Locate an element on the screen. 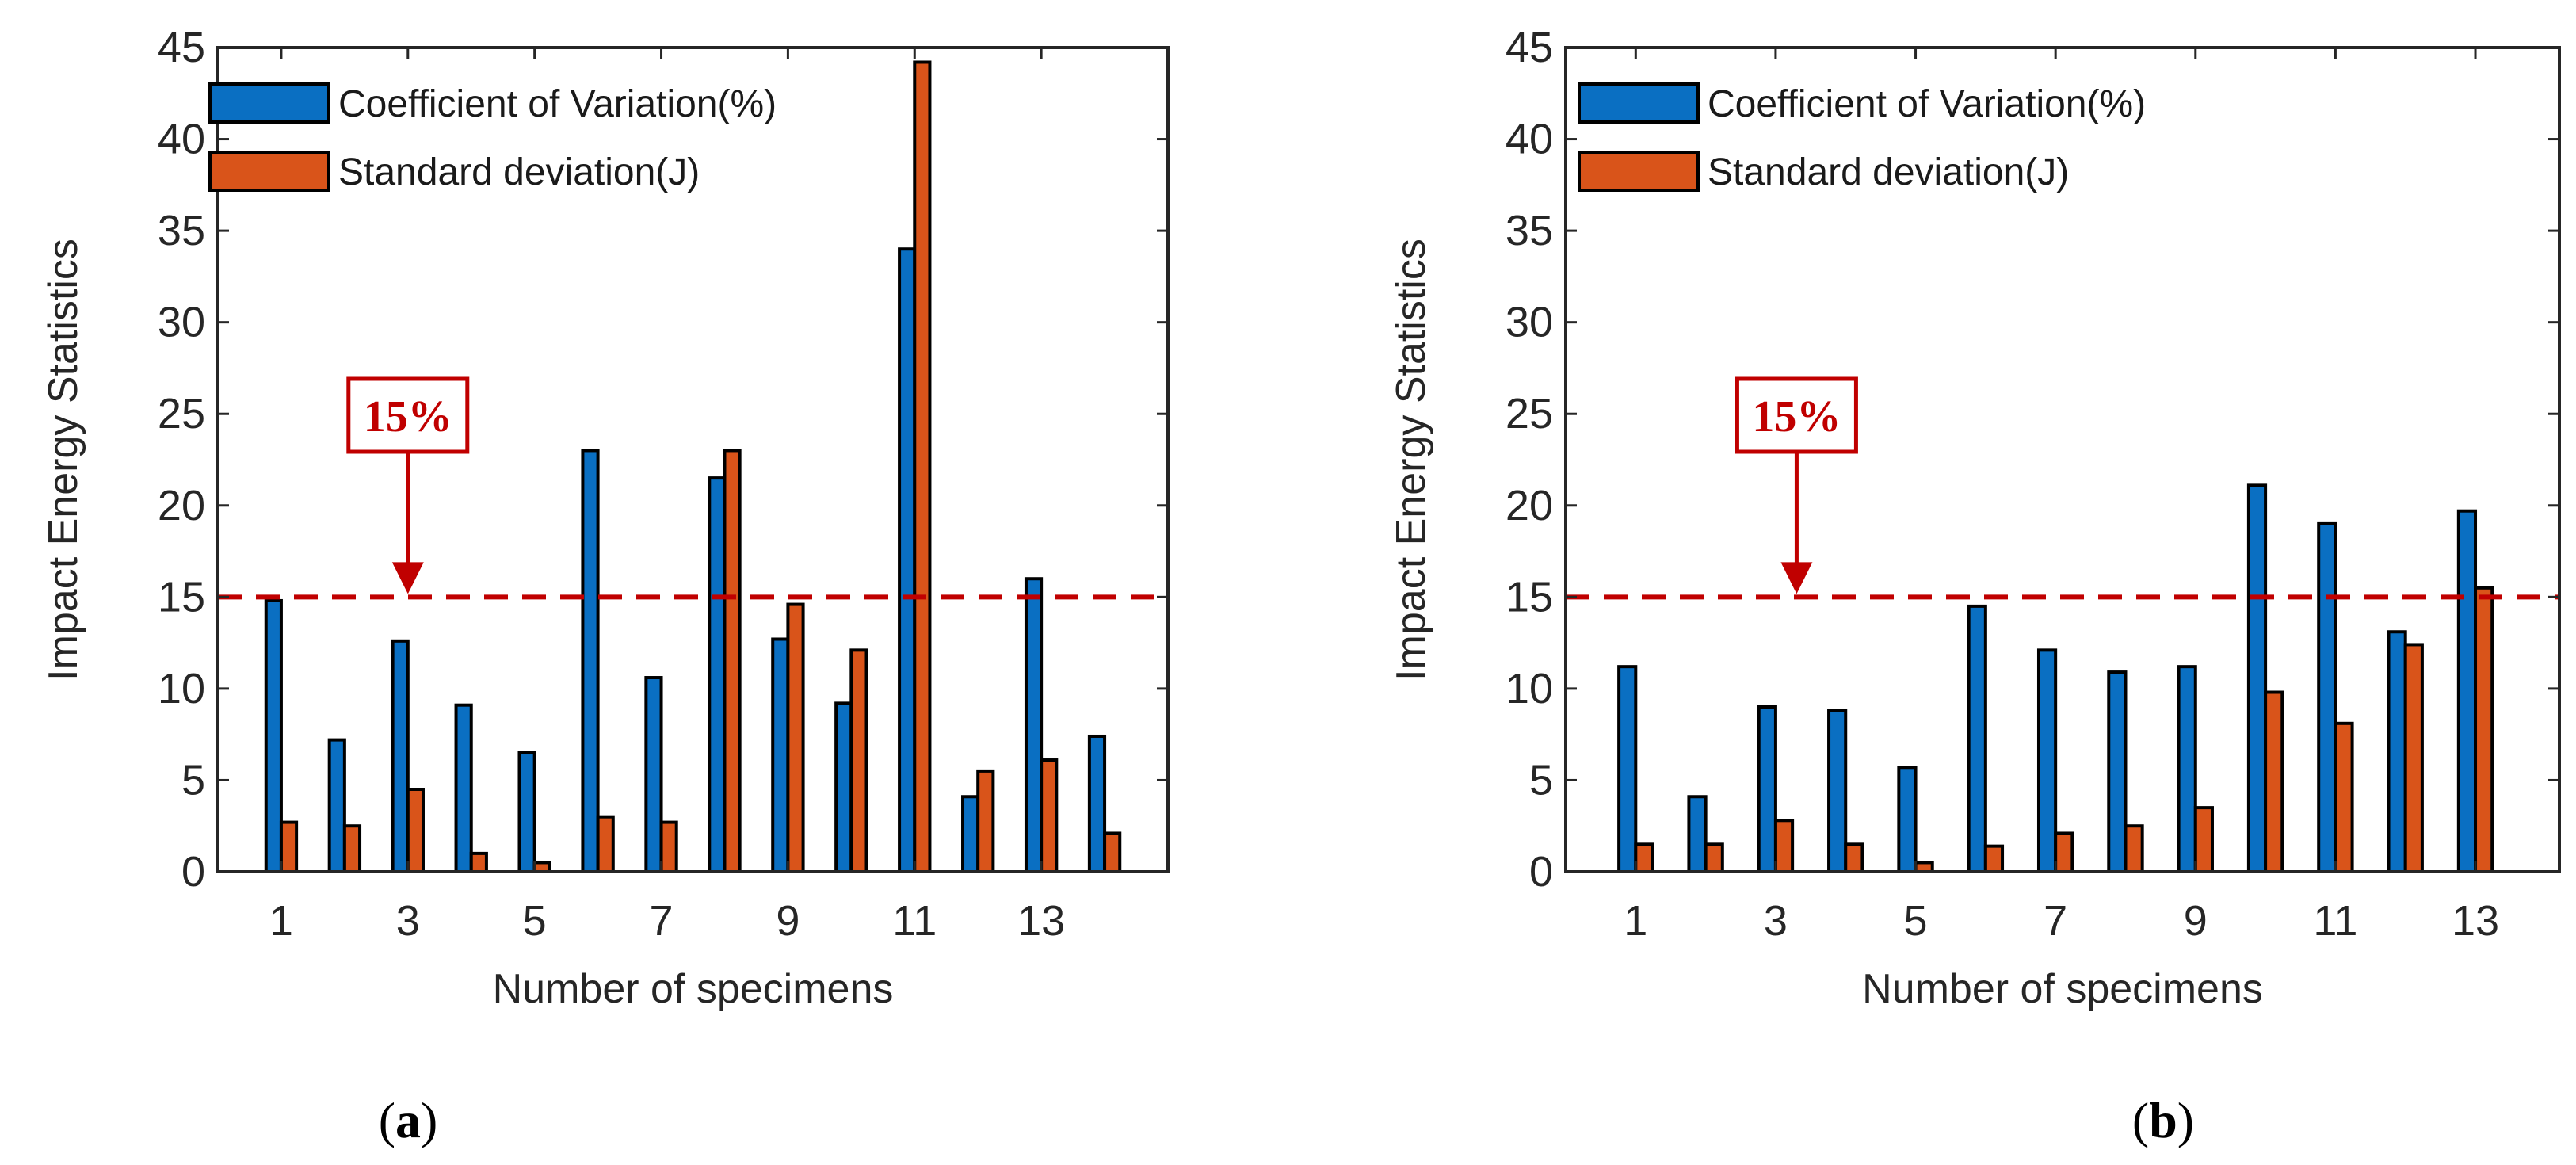  panel-label: (b) is located at coordinates (2163, 1120).